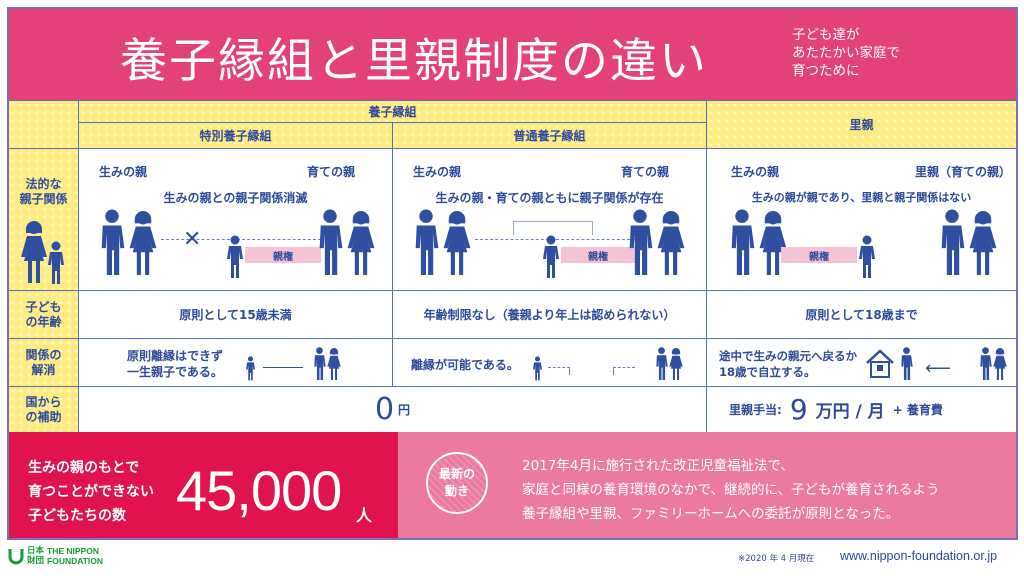 Image resolution: width=1024 pixels, height=576 pixels. I want to click on arrow-left-icon: ⟵, so click(938, 368).